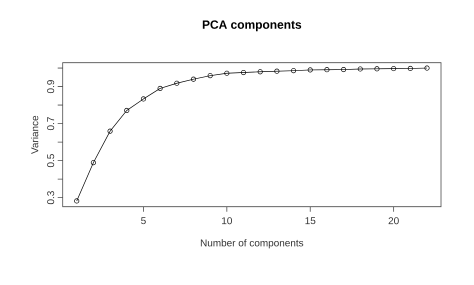  What do you see at coordinates (50, 87) in the screenshot?
I see `y-tick-label: 0.9` at bounding box center [50, 87].